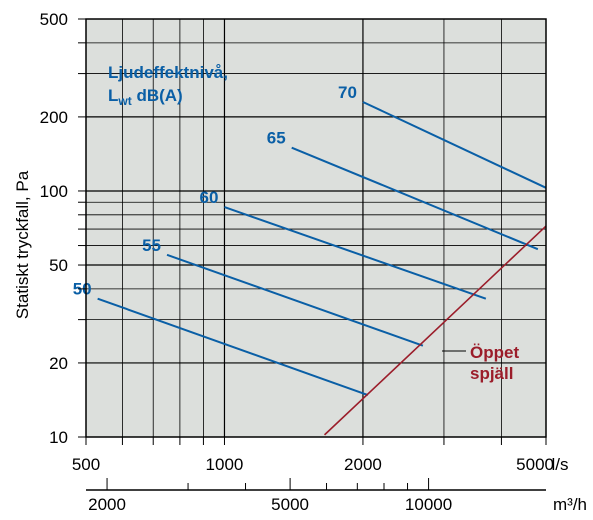 This screenshot has width=593, height=520. I want to click on series-label-55: 55, so click(151, 245).